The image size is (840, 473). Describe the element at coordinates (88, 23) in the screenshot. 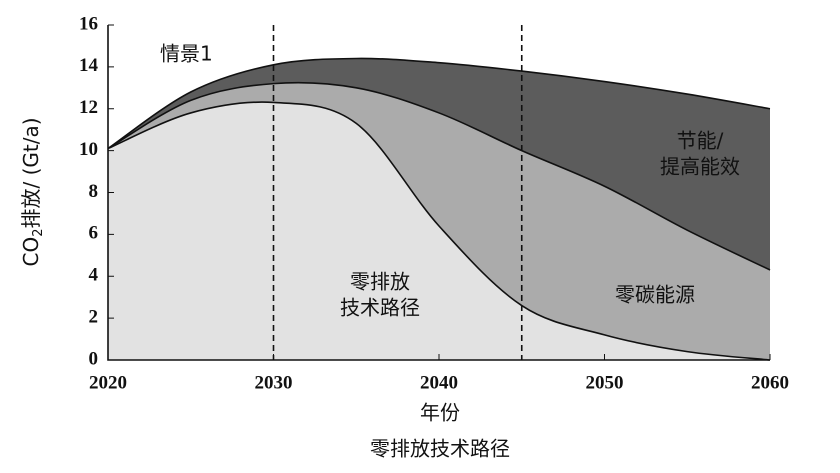

I see `y-tick-label: 16` at that location.